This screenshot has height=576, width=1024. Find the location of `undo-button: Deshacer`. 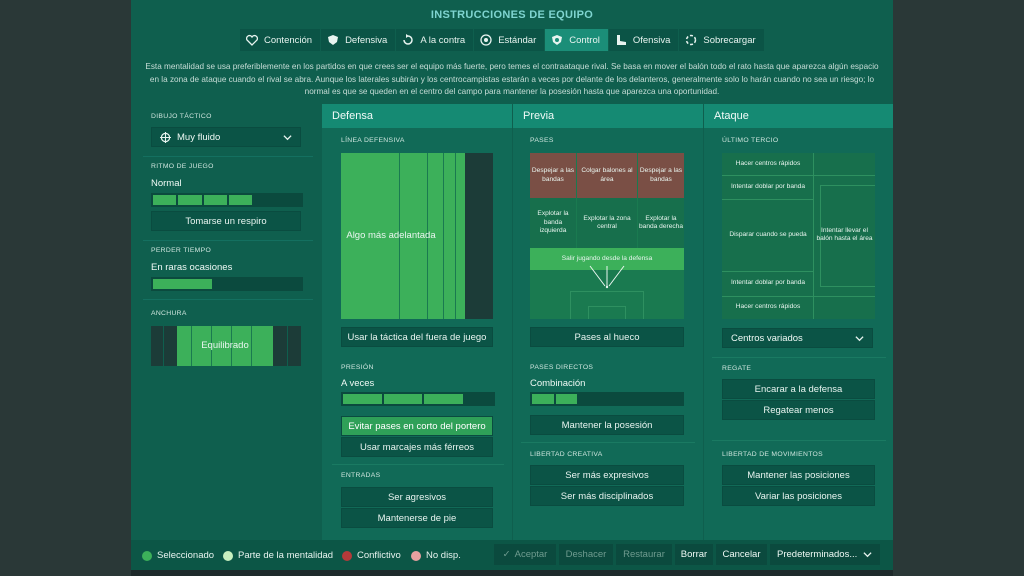

undo-button: Deshacer is located at coordinates (586, 554).